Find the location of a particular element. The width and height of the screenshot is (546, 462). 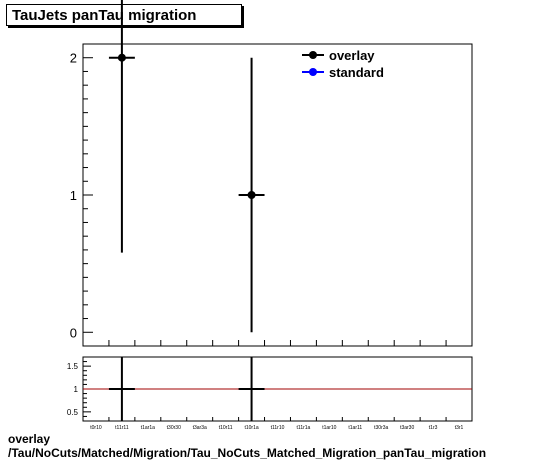

main-x-axis is located at coordinates (277, 343).